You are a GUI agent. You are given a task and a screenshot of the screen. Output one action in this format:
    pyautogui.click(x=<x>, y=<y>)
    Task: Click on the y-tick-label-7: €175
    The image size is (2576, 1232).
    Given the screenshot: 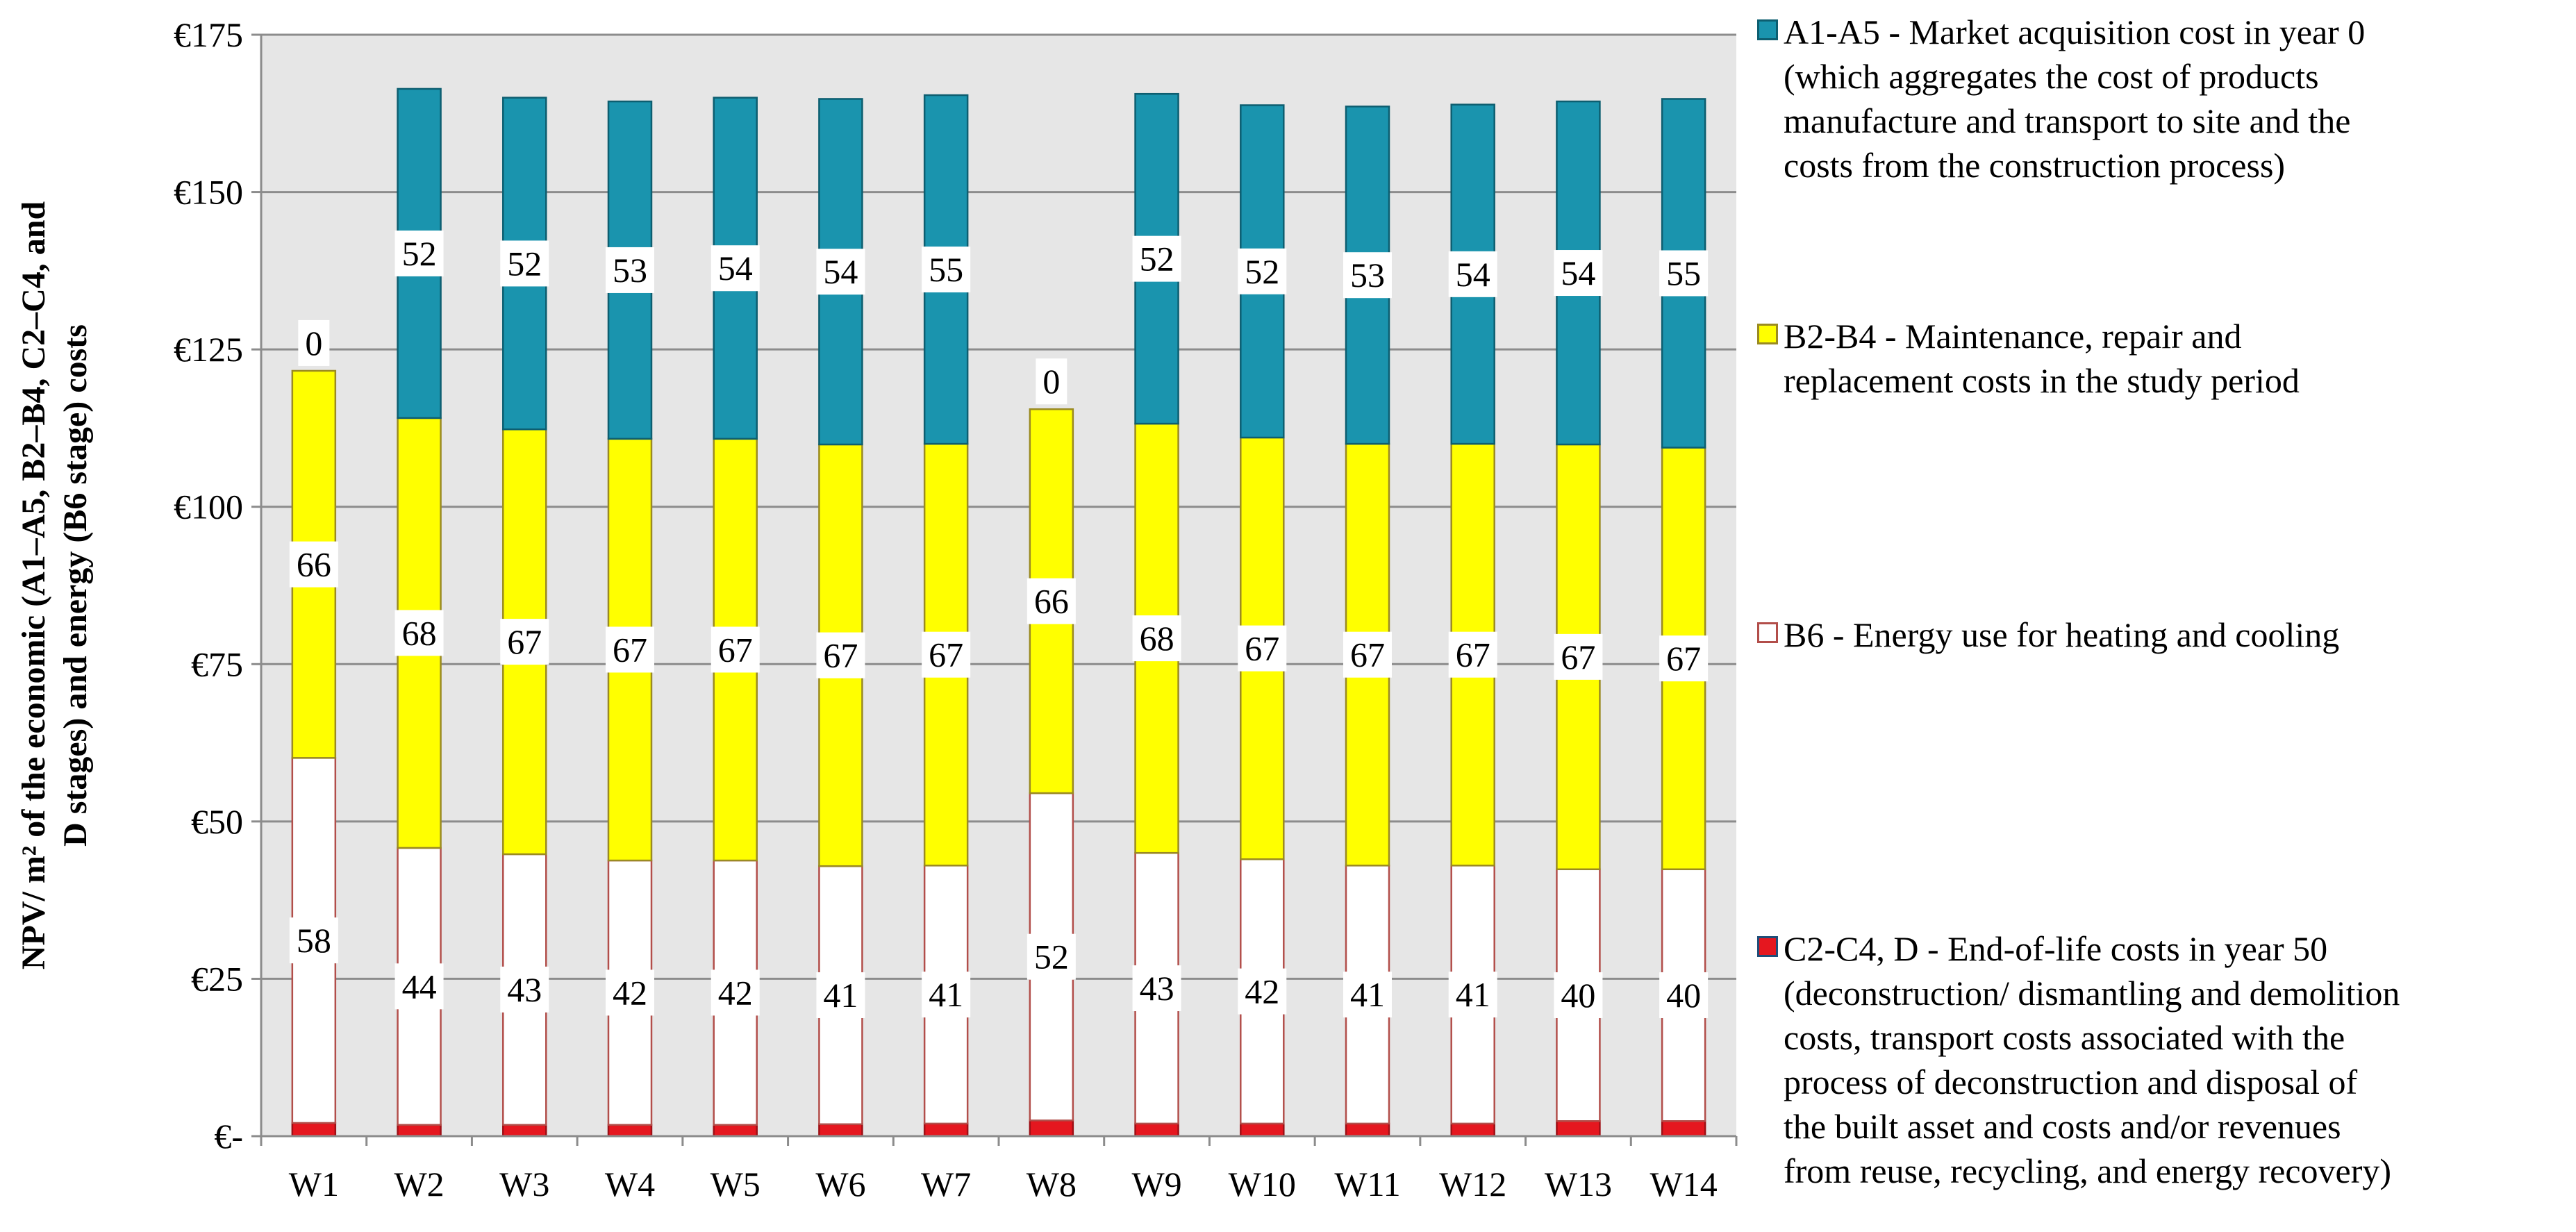 What is the action you would take?
    pyautogui.click(x=208, y=34)
    